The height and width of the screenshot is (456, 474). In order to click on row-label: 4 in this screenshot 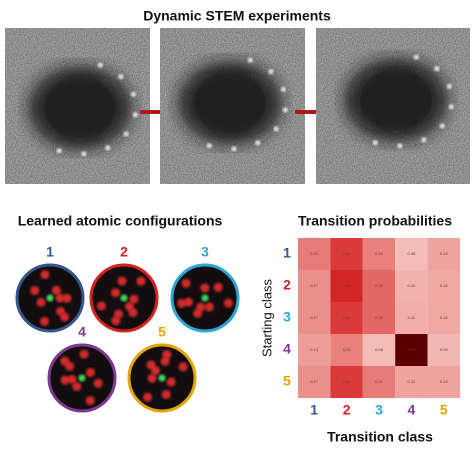, I will do `click(287, 349)`.